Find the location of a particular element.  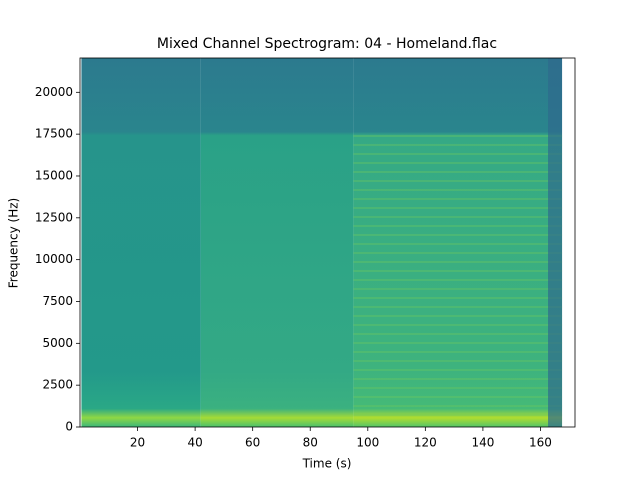

x-axis-label: Time (s) is located at coordinates (327, 464).